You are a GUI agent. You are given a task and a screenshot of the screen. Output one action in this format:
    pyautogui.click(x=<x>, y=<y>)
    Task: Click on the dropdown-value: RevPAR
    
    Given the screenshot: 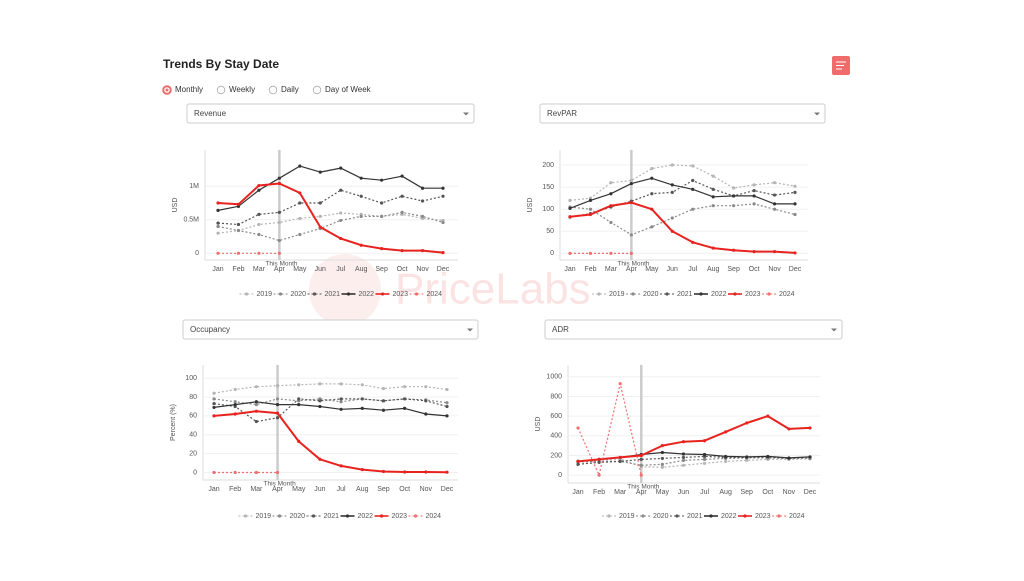 What is the action you would take?
    pyautogui.click(x=562, y=113)
    